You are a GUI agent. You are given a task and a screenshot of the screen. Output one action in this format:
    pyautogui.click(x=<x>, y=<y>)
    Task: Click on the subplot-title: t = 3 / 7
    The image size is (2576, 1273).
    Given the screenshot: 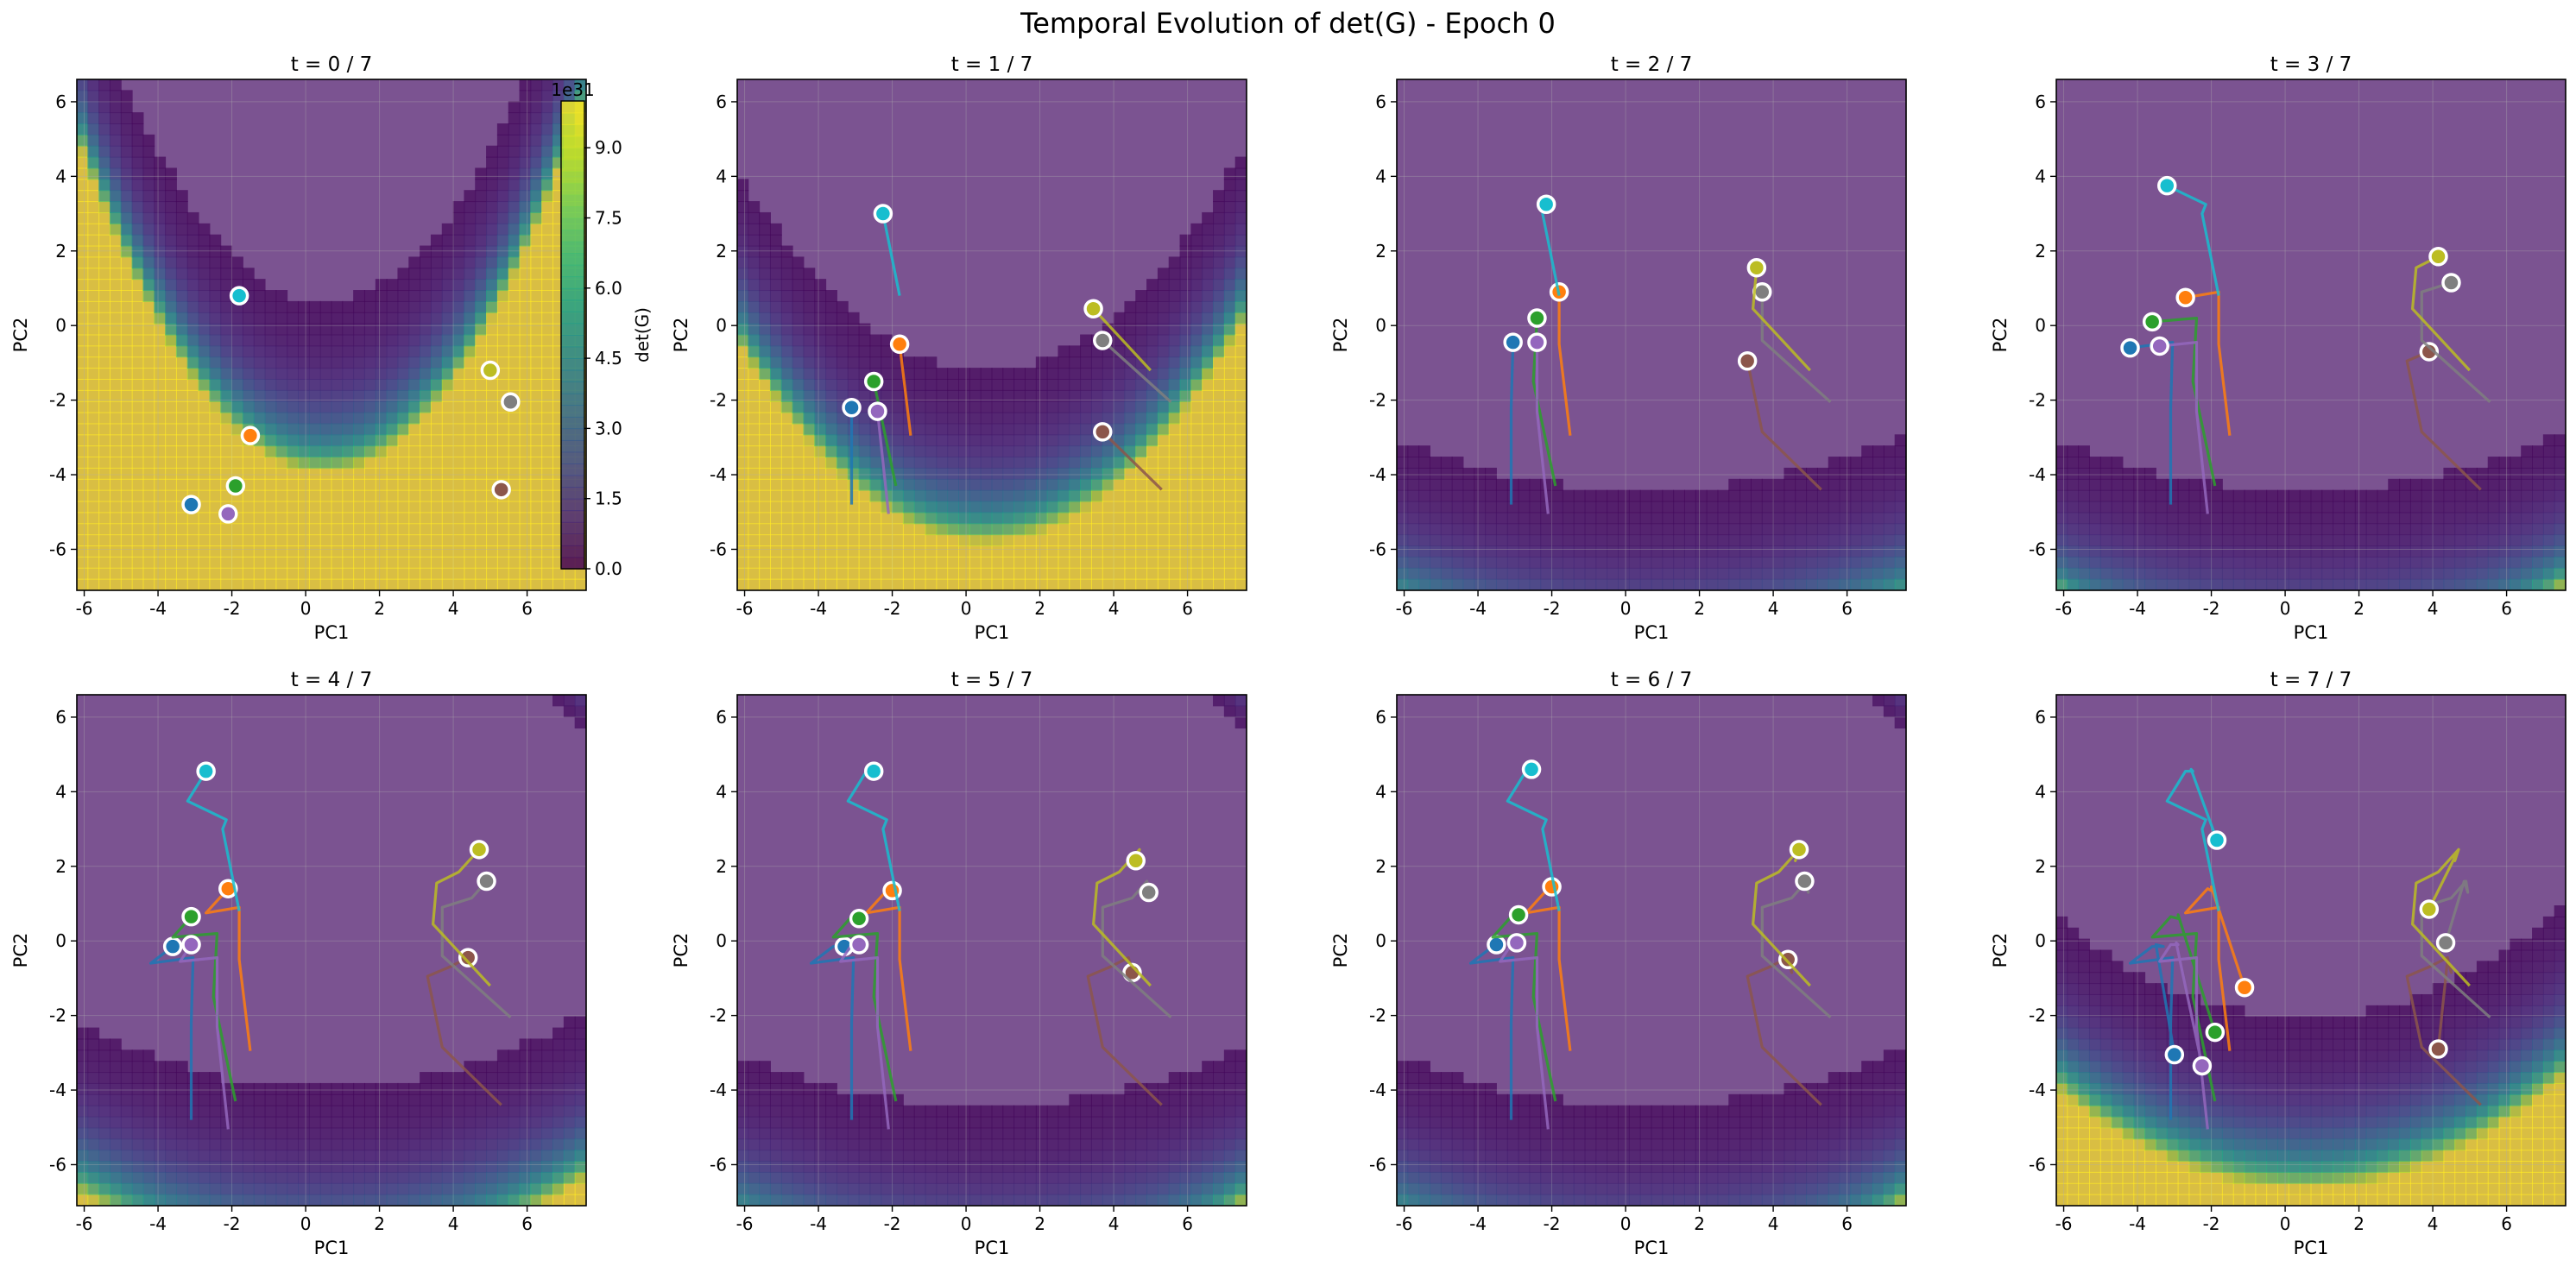 What is the action you would take?
    pyautogui.click(x=2311, y=65)
    